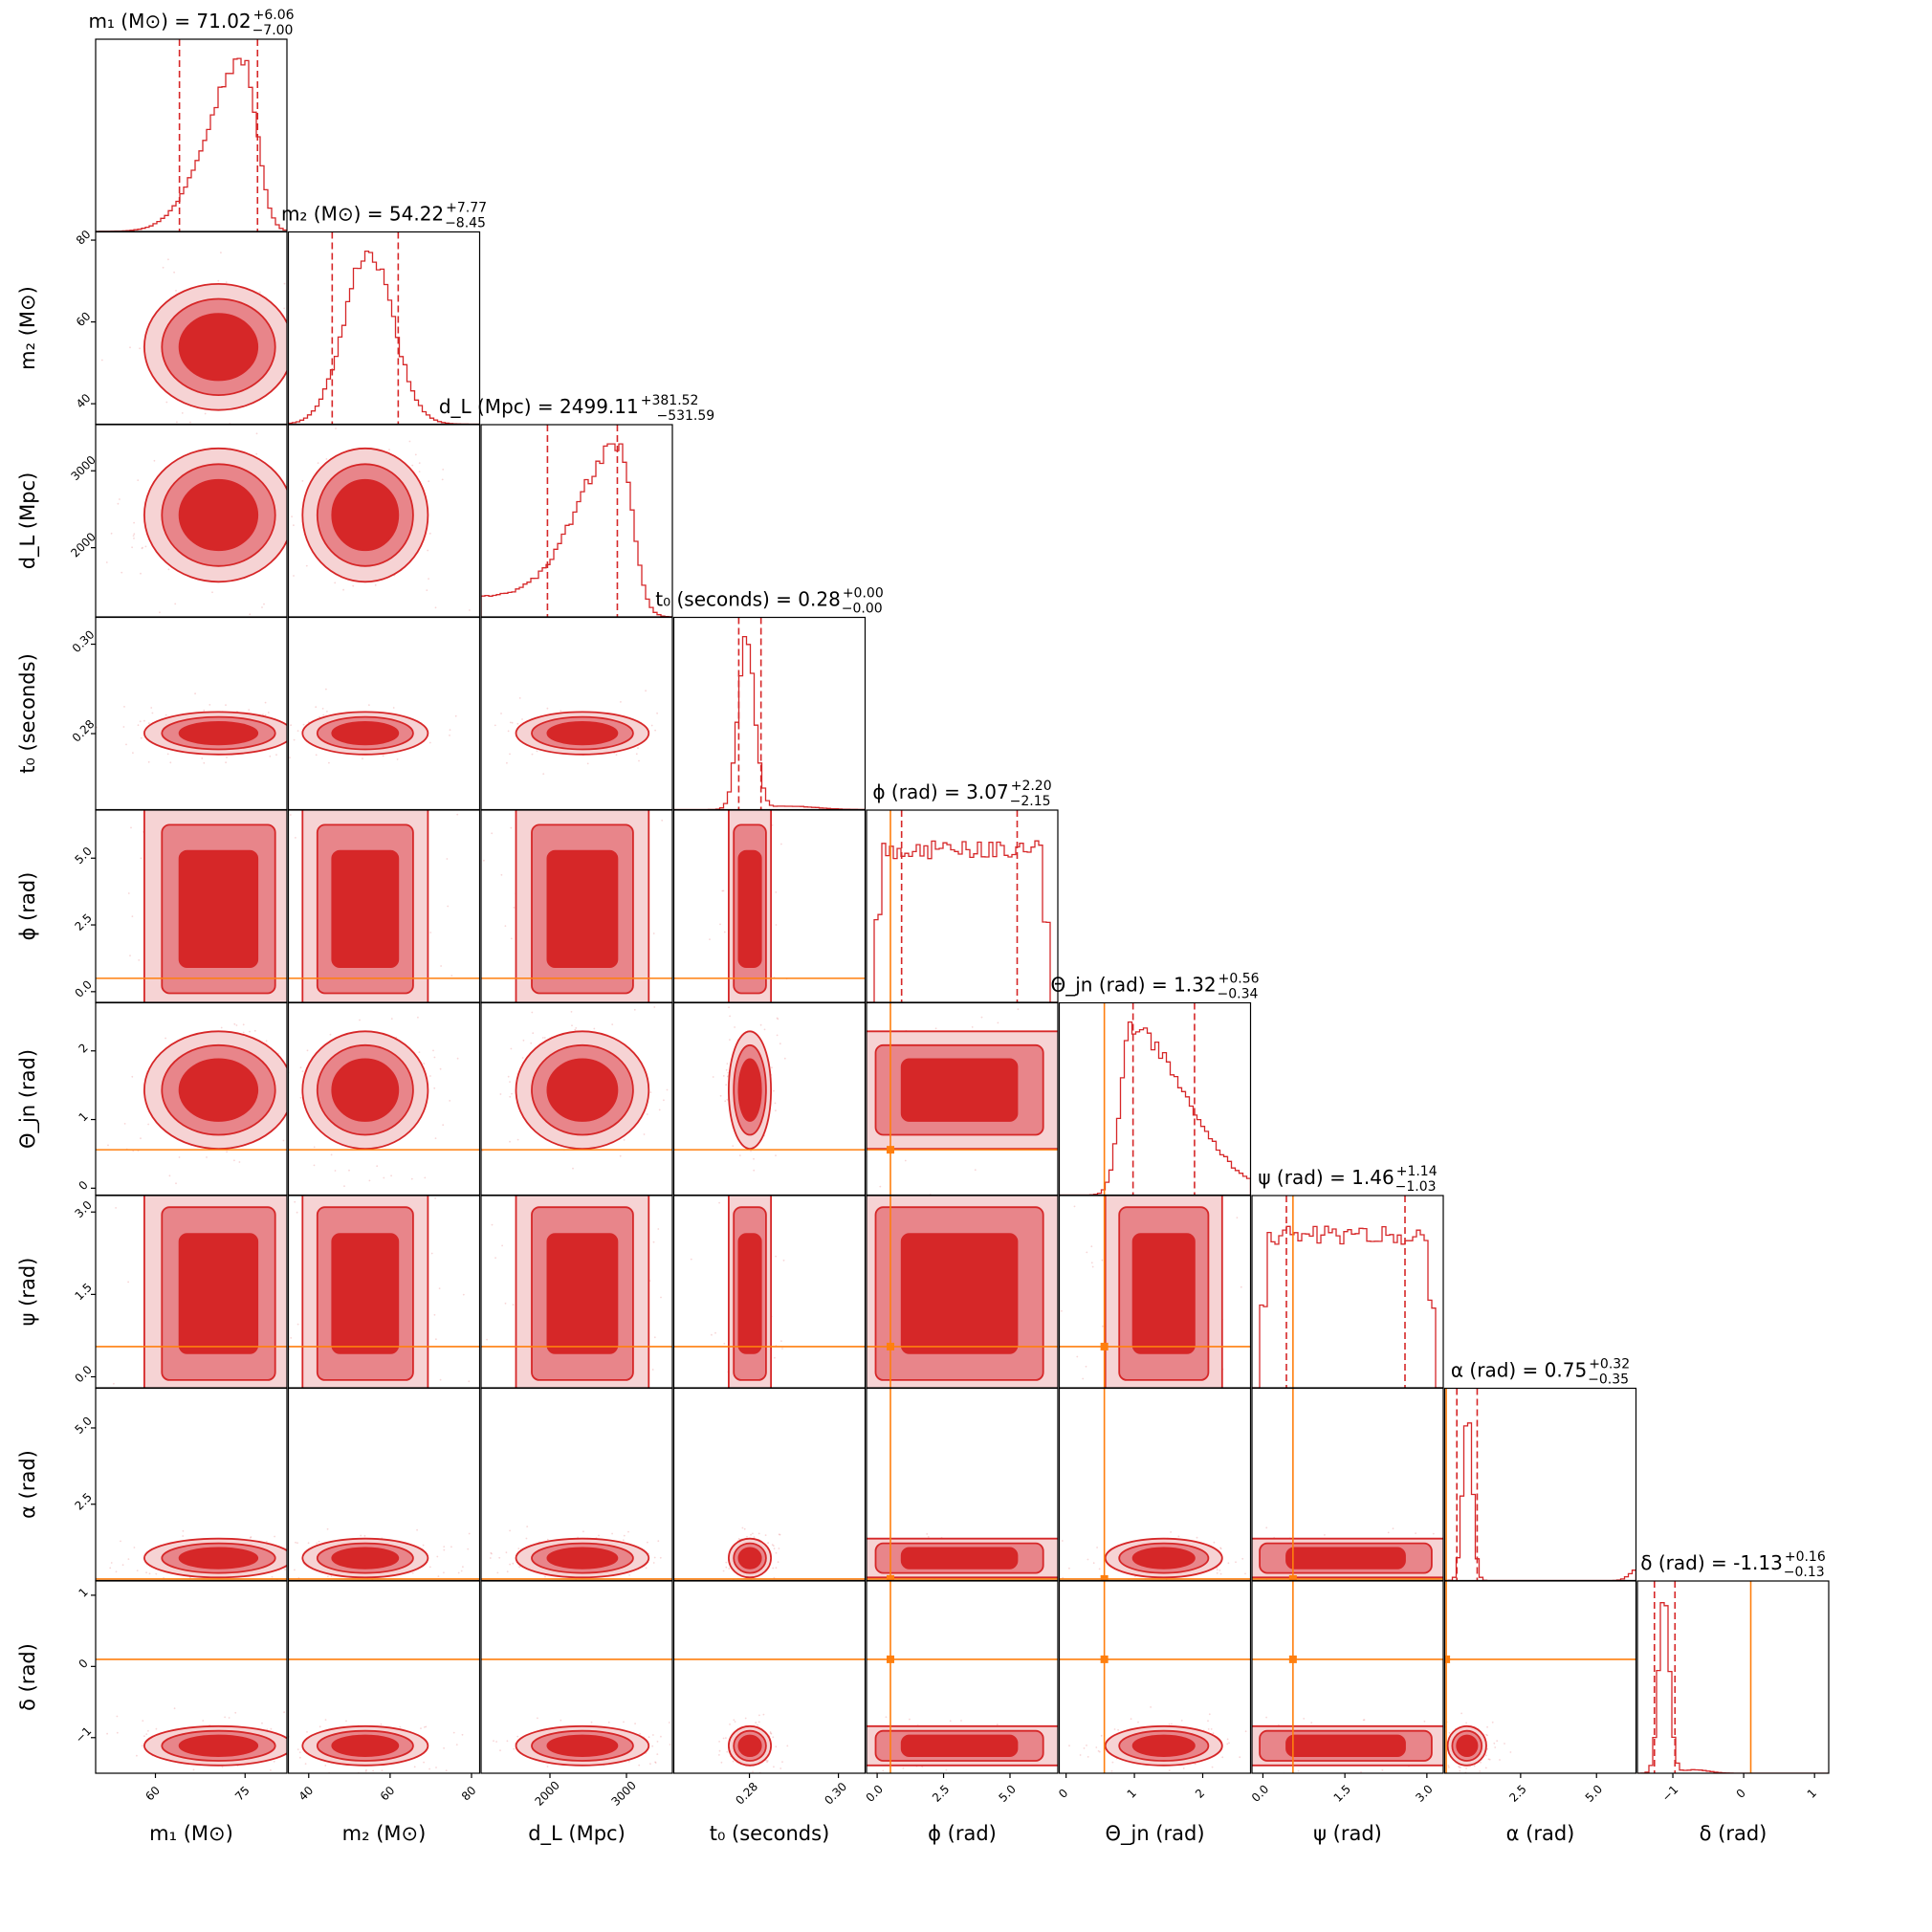 This screenshot has height=1932, width=1932. What do you see at coordinates (1104, 1346) in the screenshot?
I see `truth-marker` at bounding box center [1104, 1346].